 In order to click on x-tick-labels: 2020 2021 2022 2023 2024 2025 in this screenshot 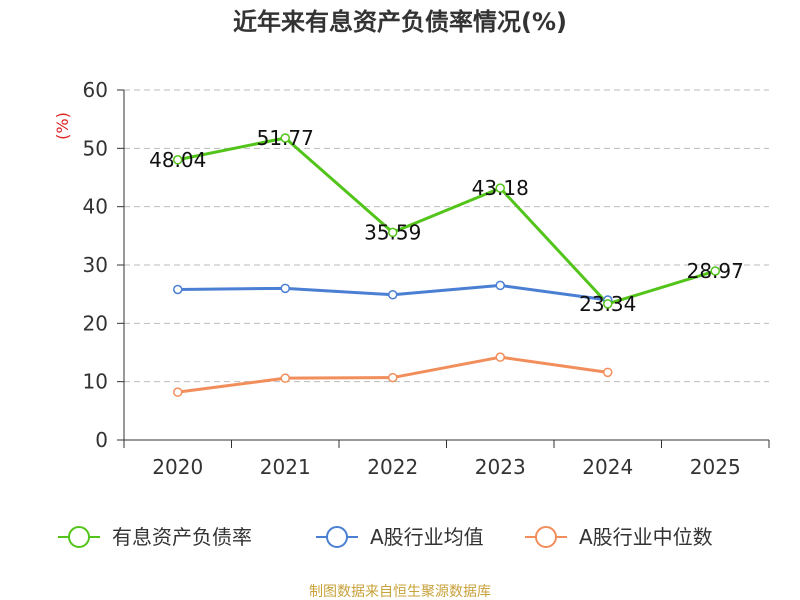, I will do `click(446, 467)`.